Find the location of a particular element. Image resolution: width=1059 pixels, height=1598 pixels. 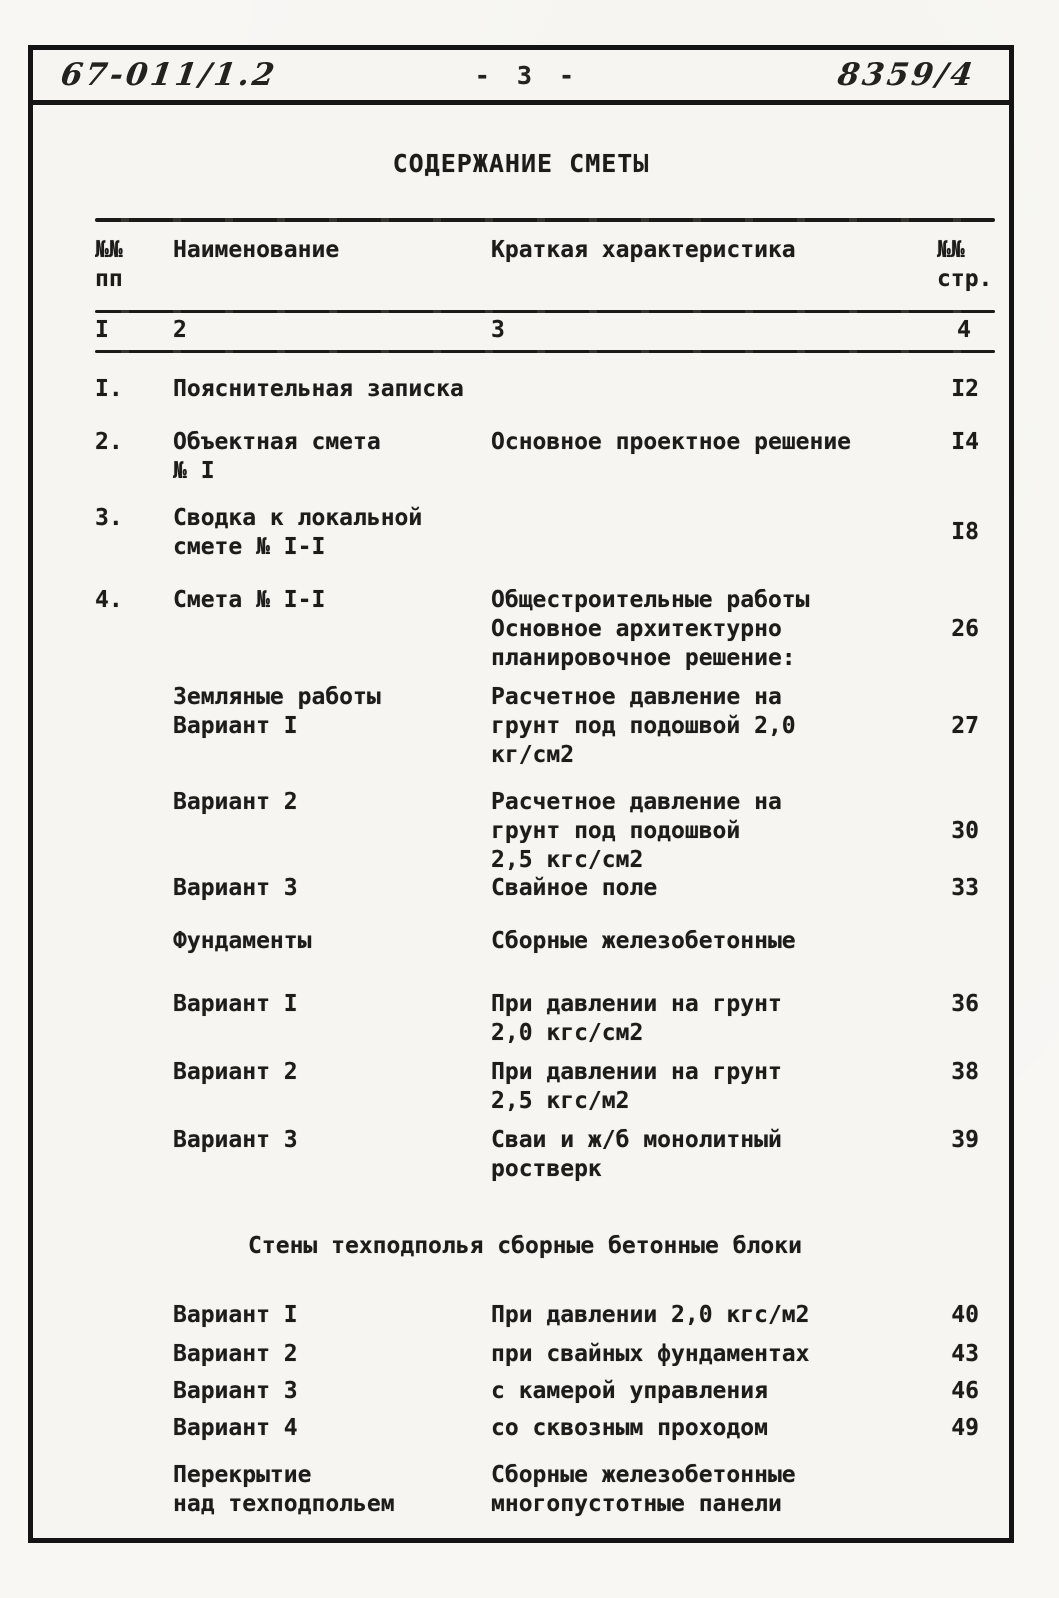

document-title: СОДЕРЖАНИЕ СМЕТЫ is located at coordinates (521, 163).